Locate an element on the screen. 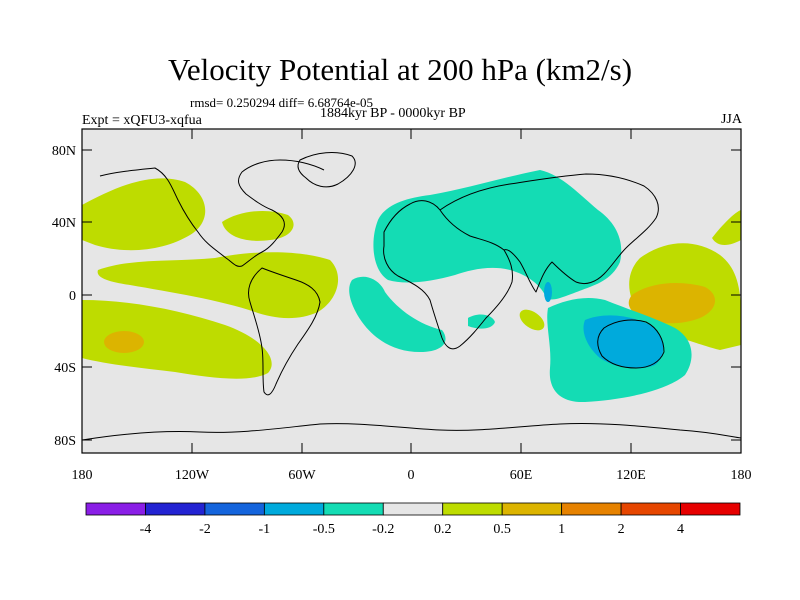 This screenshot has height=600, width=800. stats-subtitle: rmsd= 0.250294 diff= 6.68764e-05 is located at coordinates (282, 102).